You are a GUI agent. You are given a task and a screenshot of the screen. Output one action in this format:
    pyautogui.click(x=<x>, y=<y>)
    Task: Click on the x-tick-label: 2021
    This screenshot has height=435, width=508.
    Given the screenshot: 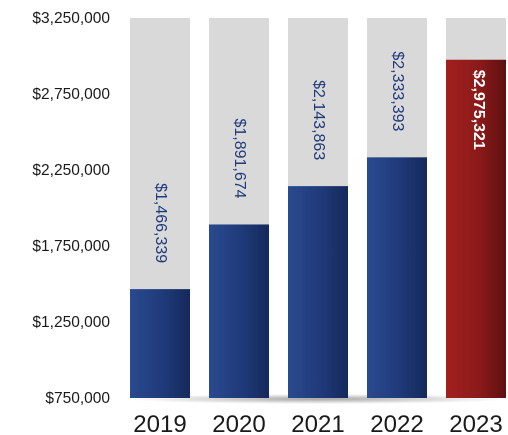 What is the action you would take?
    pyautogui.click(x=317, y=423)
    